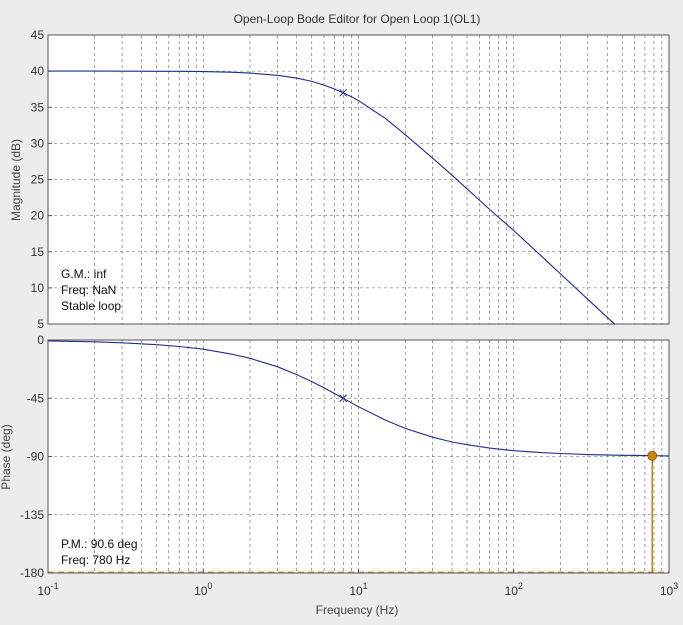  What do you see at coordinates (95, 560) in the screenshot?
I see `phase-margin-freq-label: Freq: 780 Hz` at bounding box center [95, 560].